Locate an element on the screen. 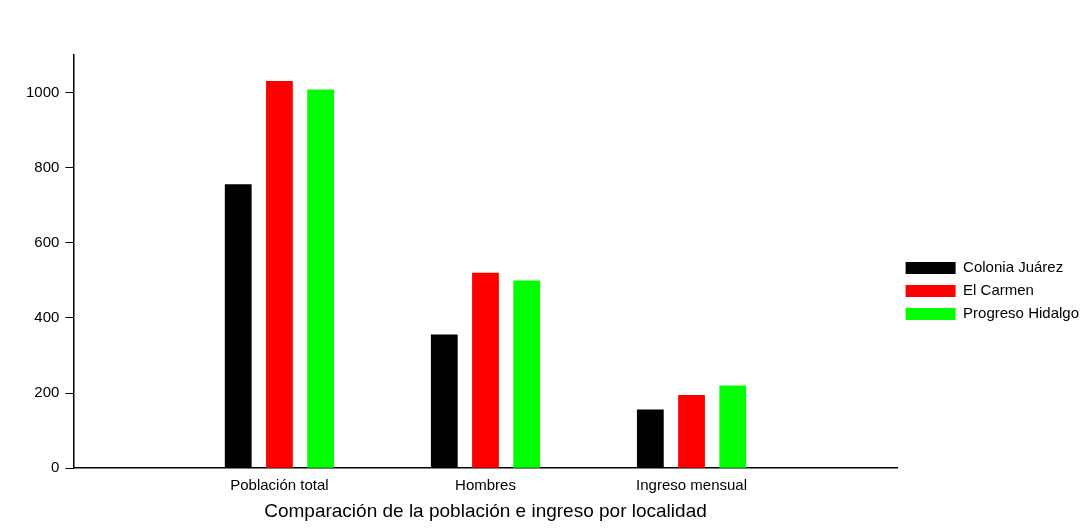 The width and height of the screenshot is (1089, 529). y-tick-label: 1000 is located at coordinates (42, 91).